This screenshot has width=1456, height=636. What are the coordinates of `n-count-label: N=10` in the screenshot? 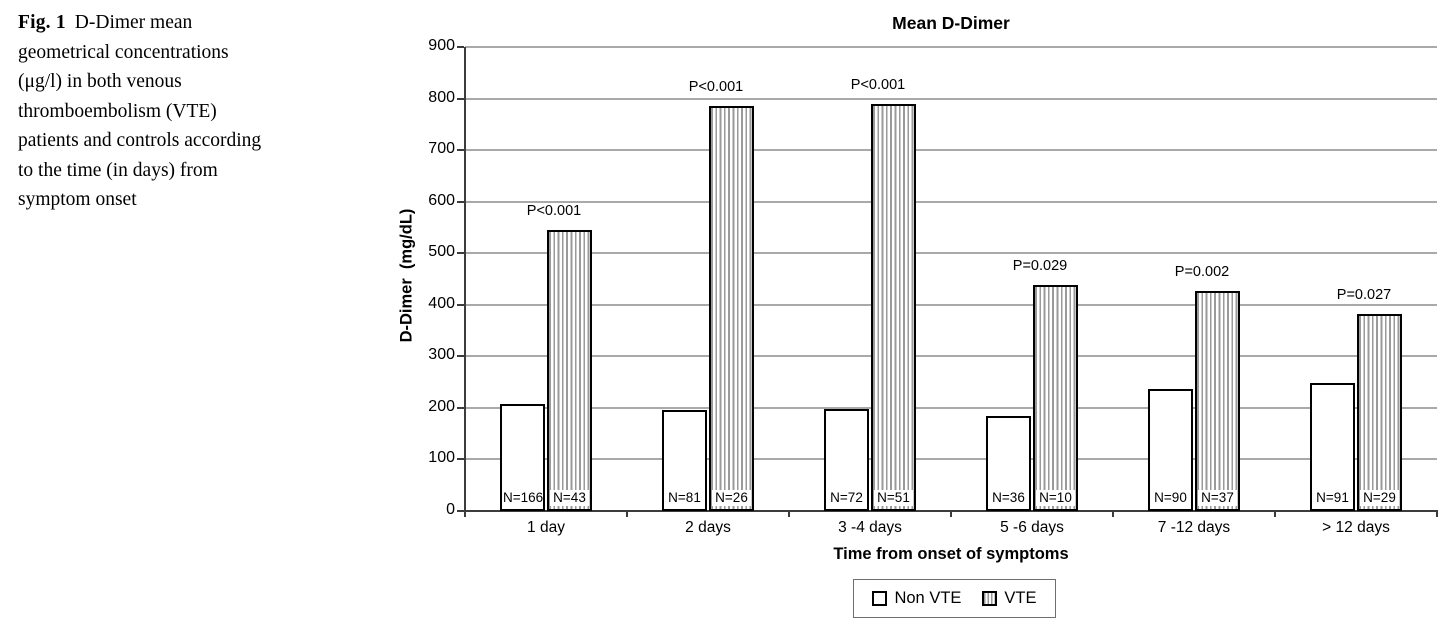 It's located at (1055, 497).